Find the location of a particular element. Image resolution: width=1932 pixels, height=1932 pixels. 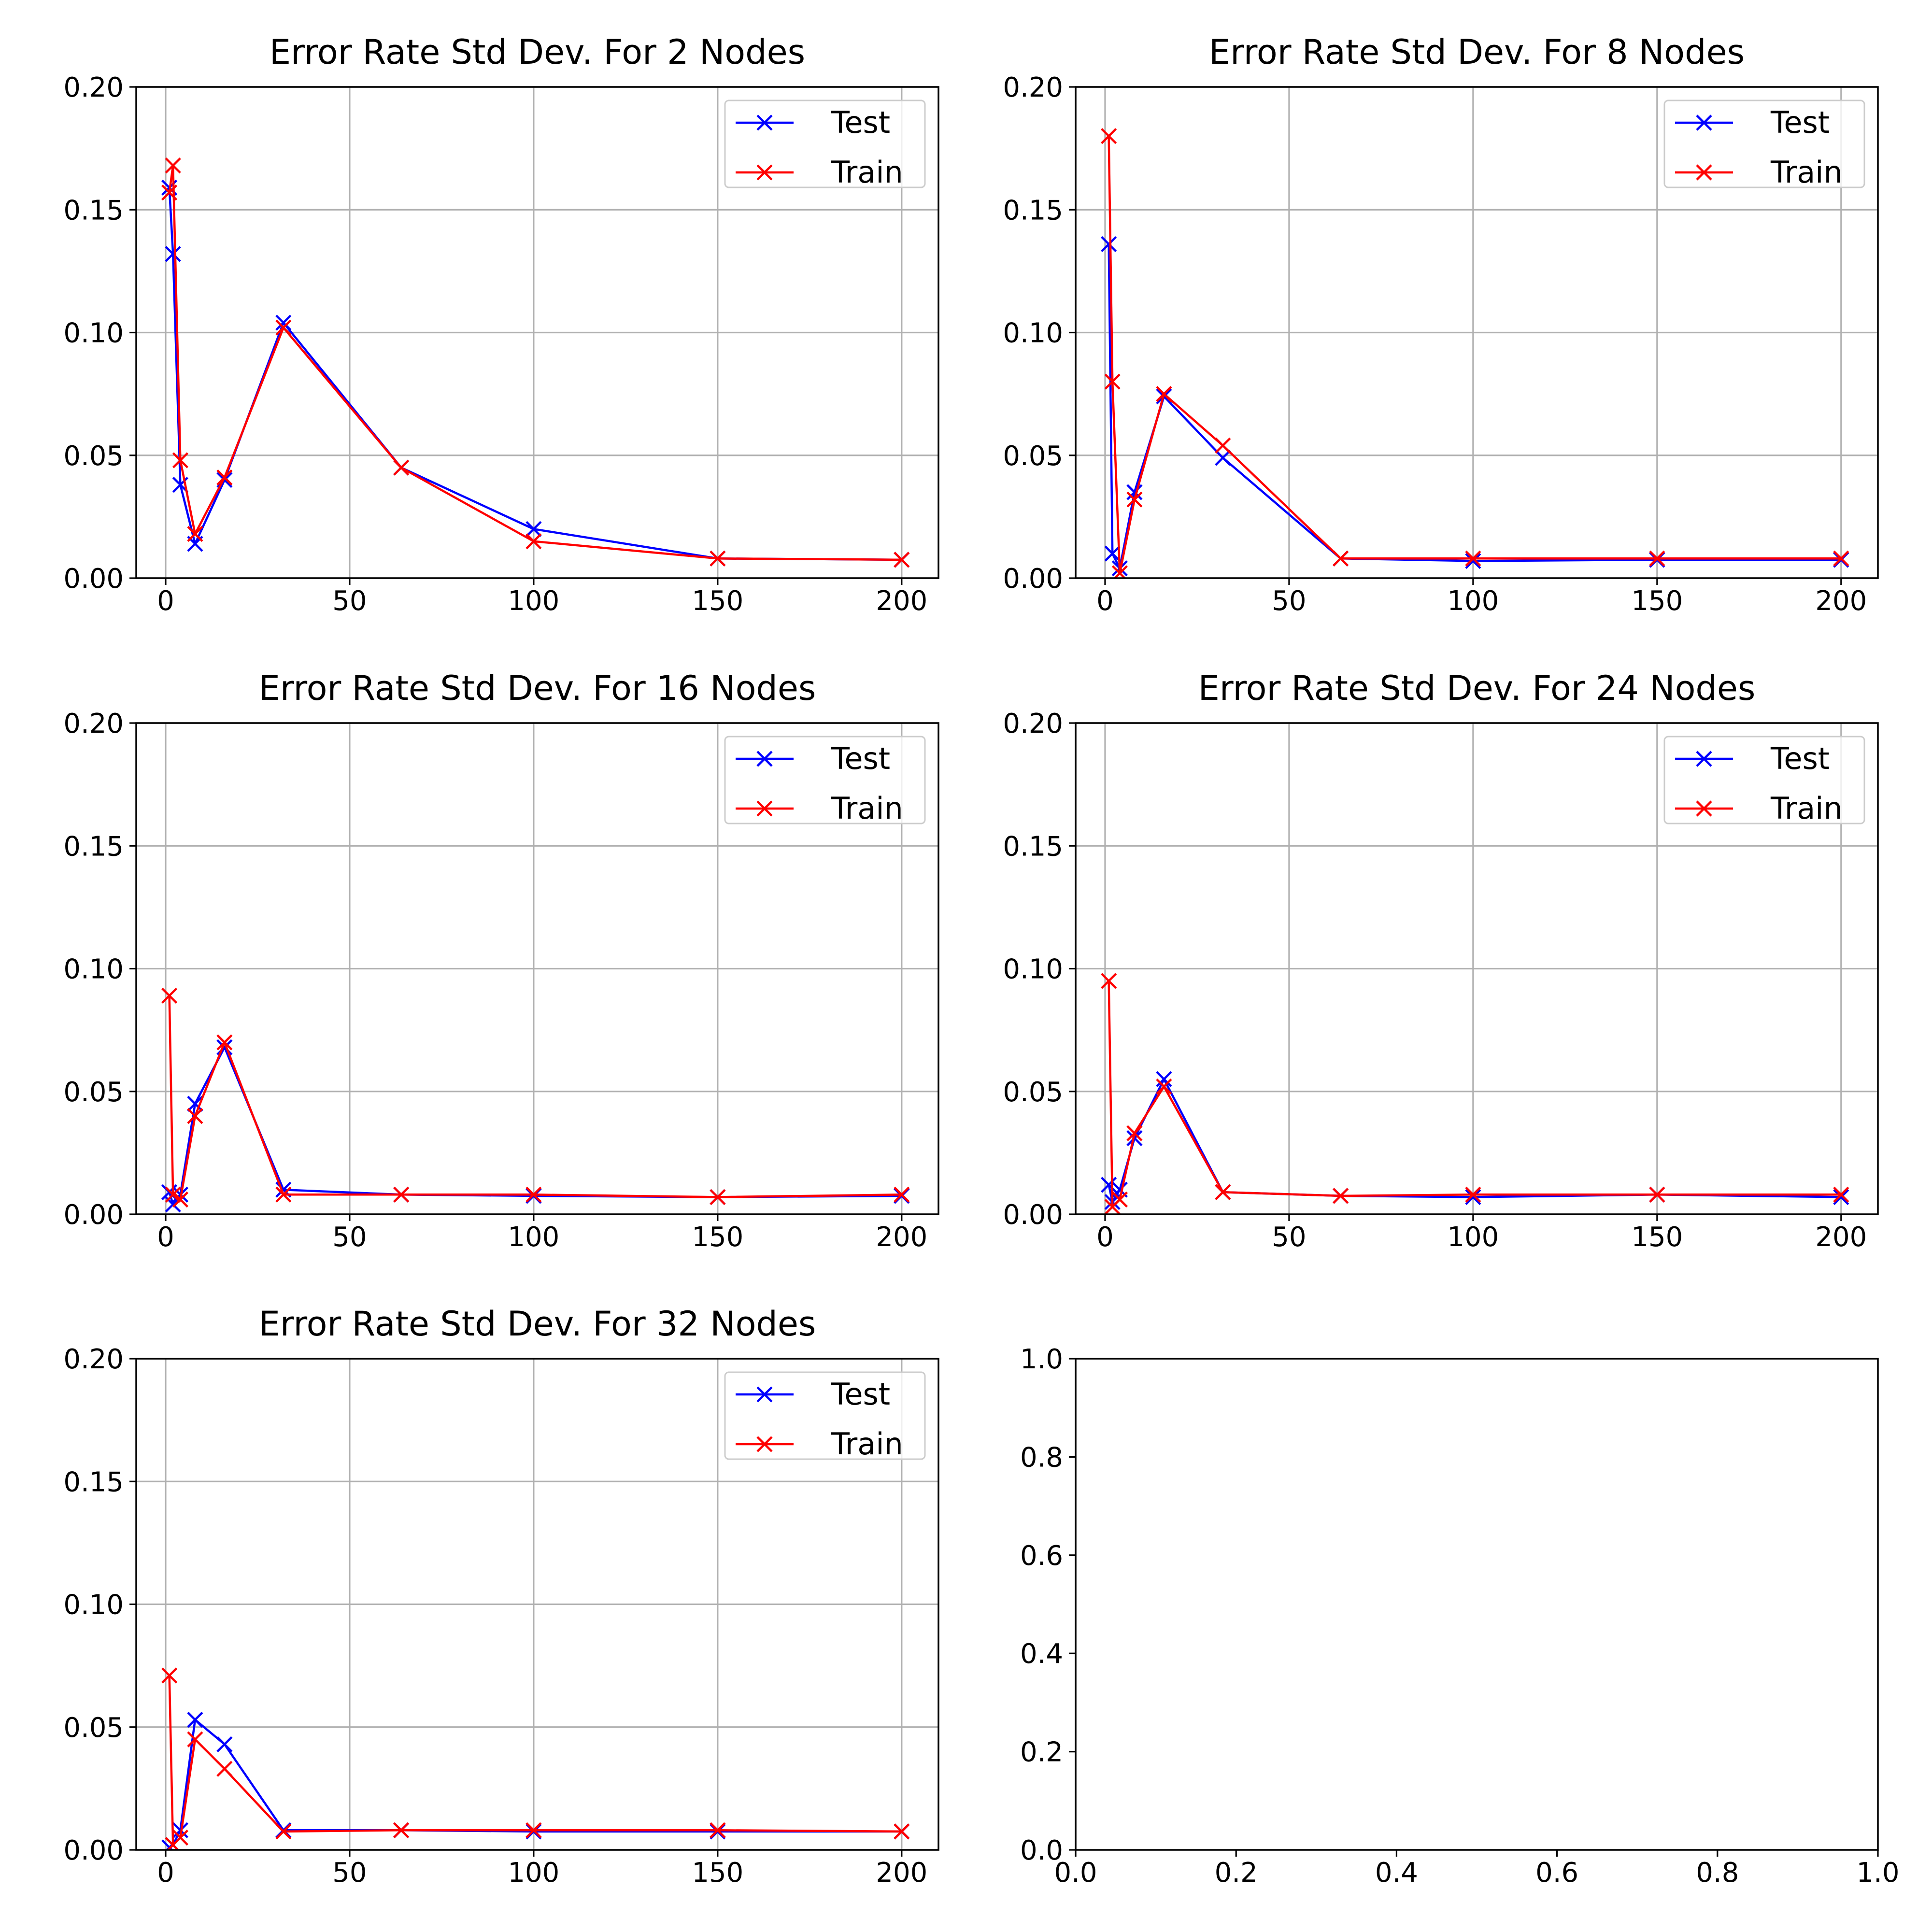

y-tick-label: 0.4 is located at coordinates (1041, 1654).